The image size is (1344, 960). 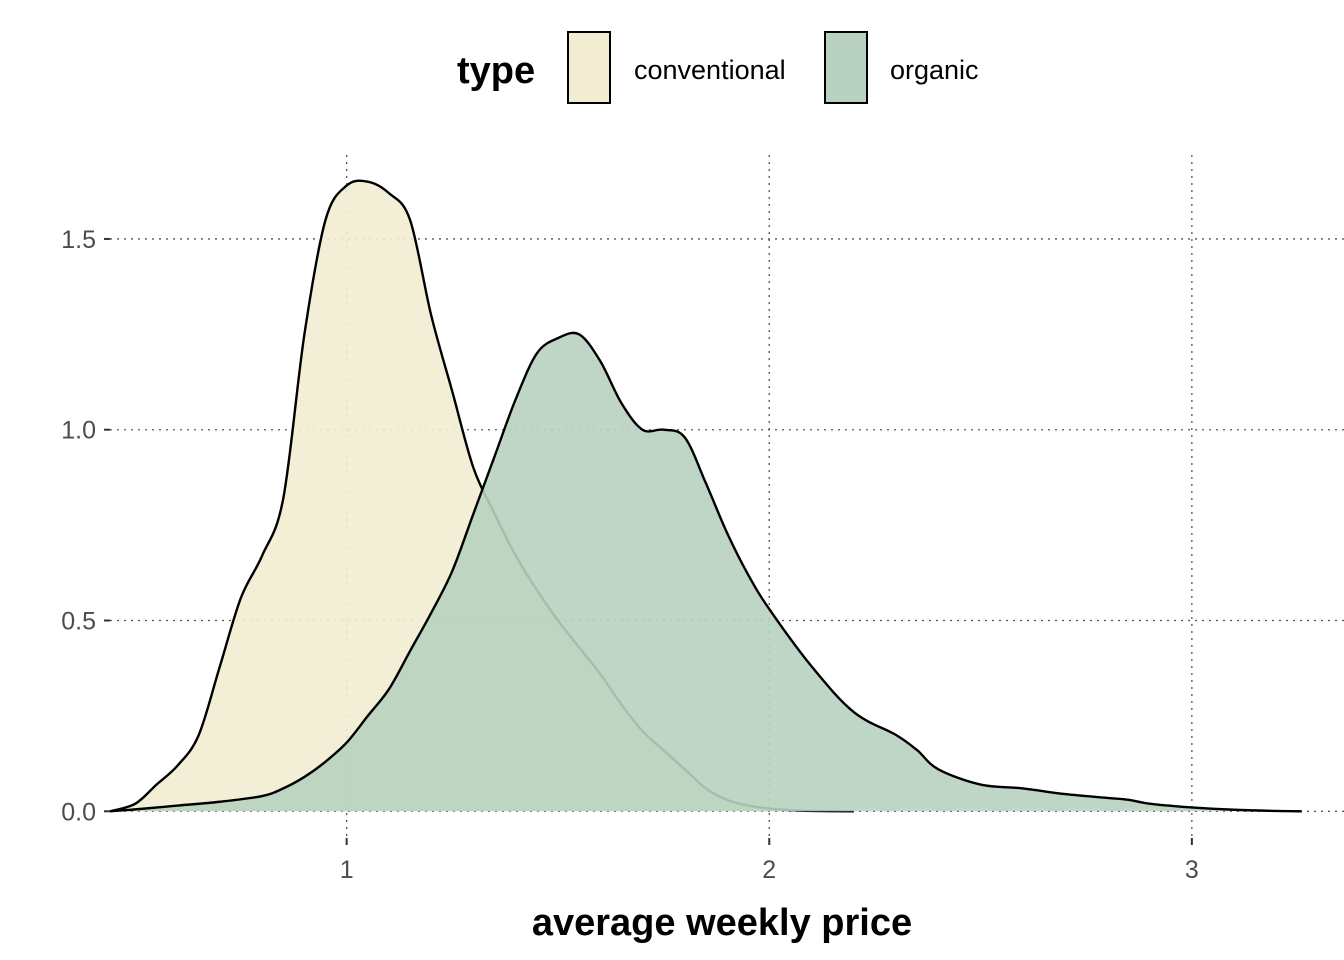 I want to click on x-tick-label: 1, so click(x=347, y=870).